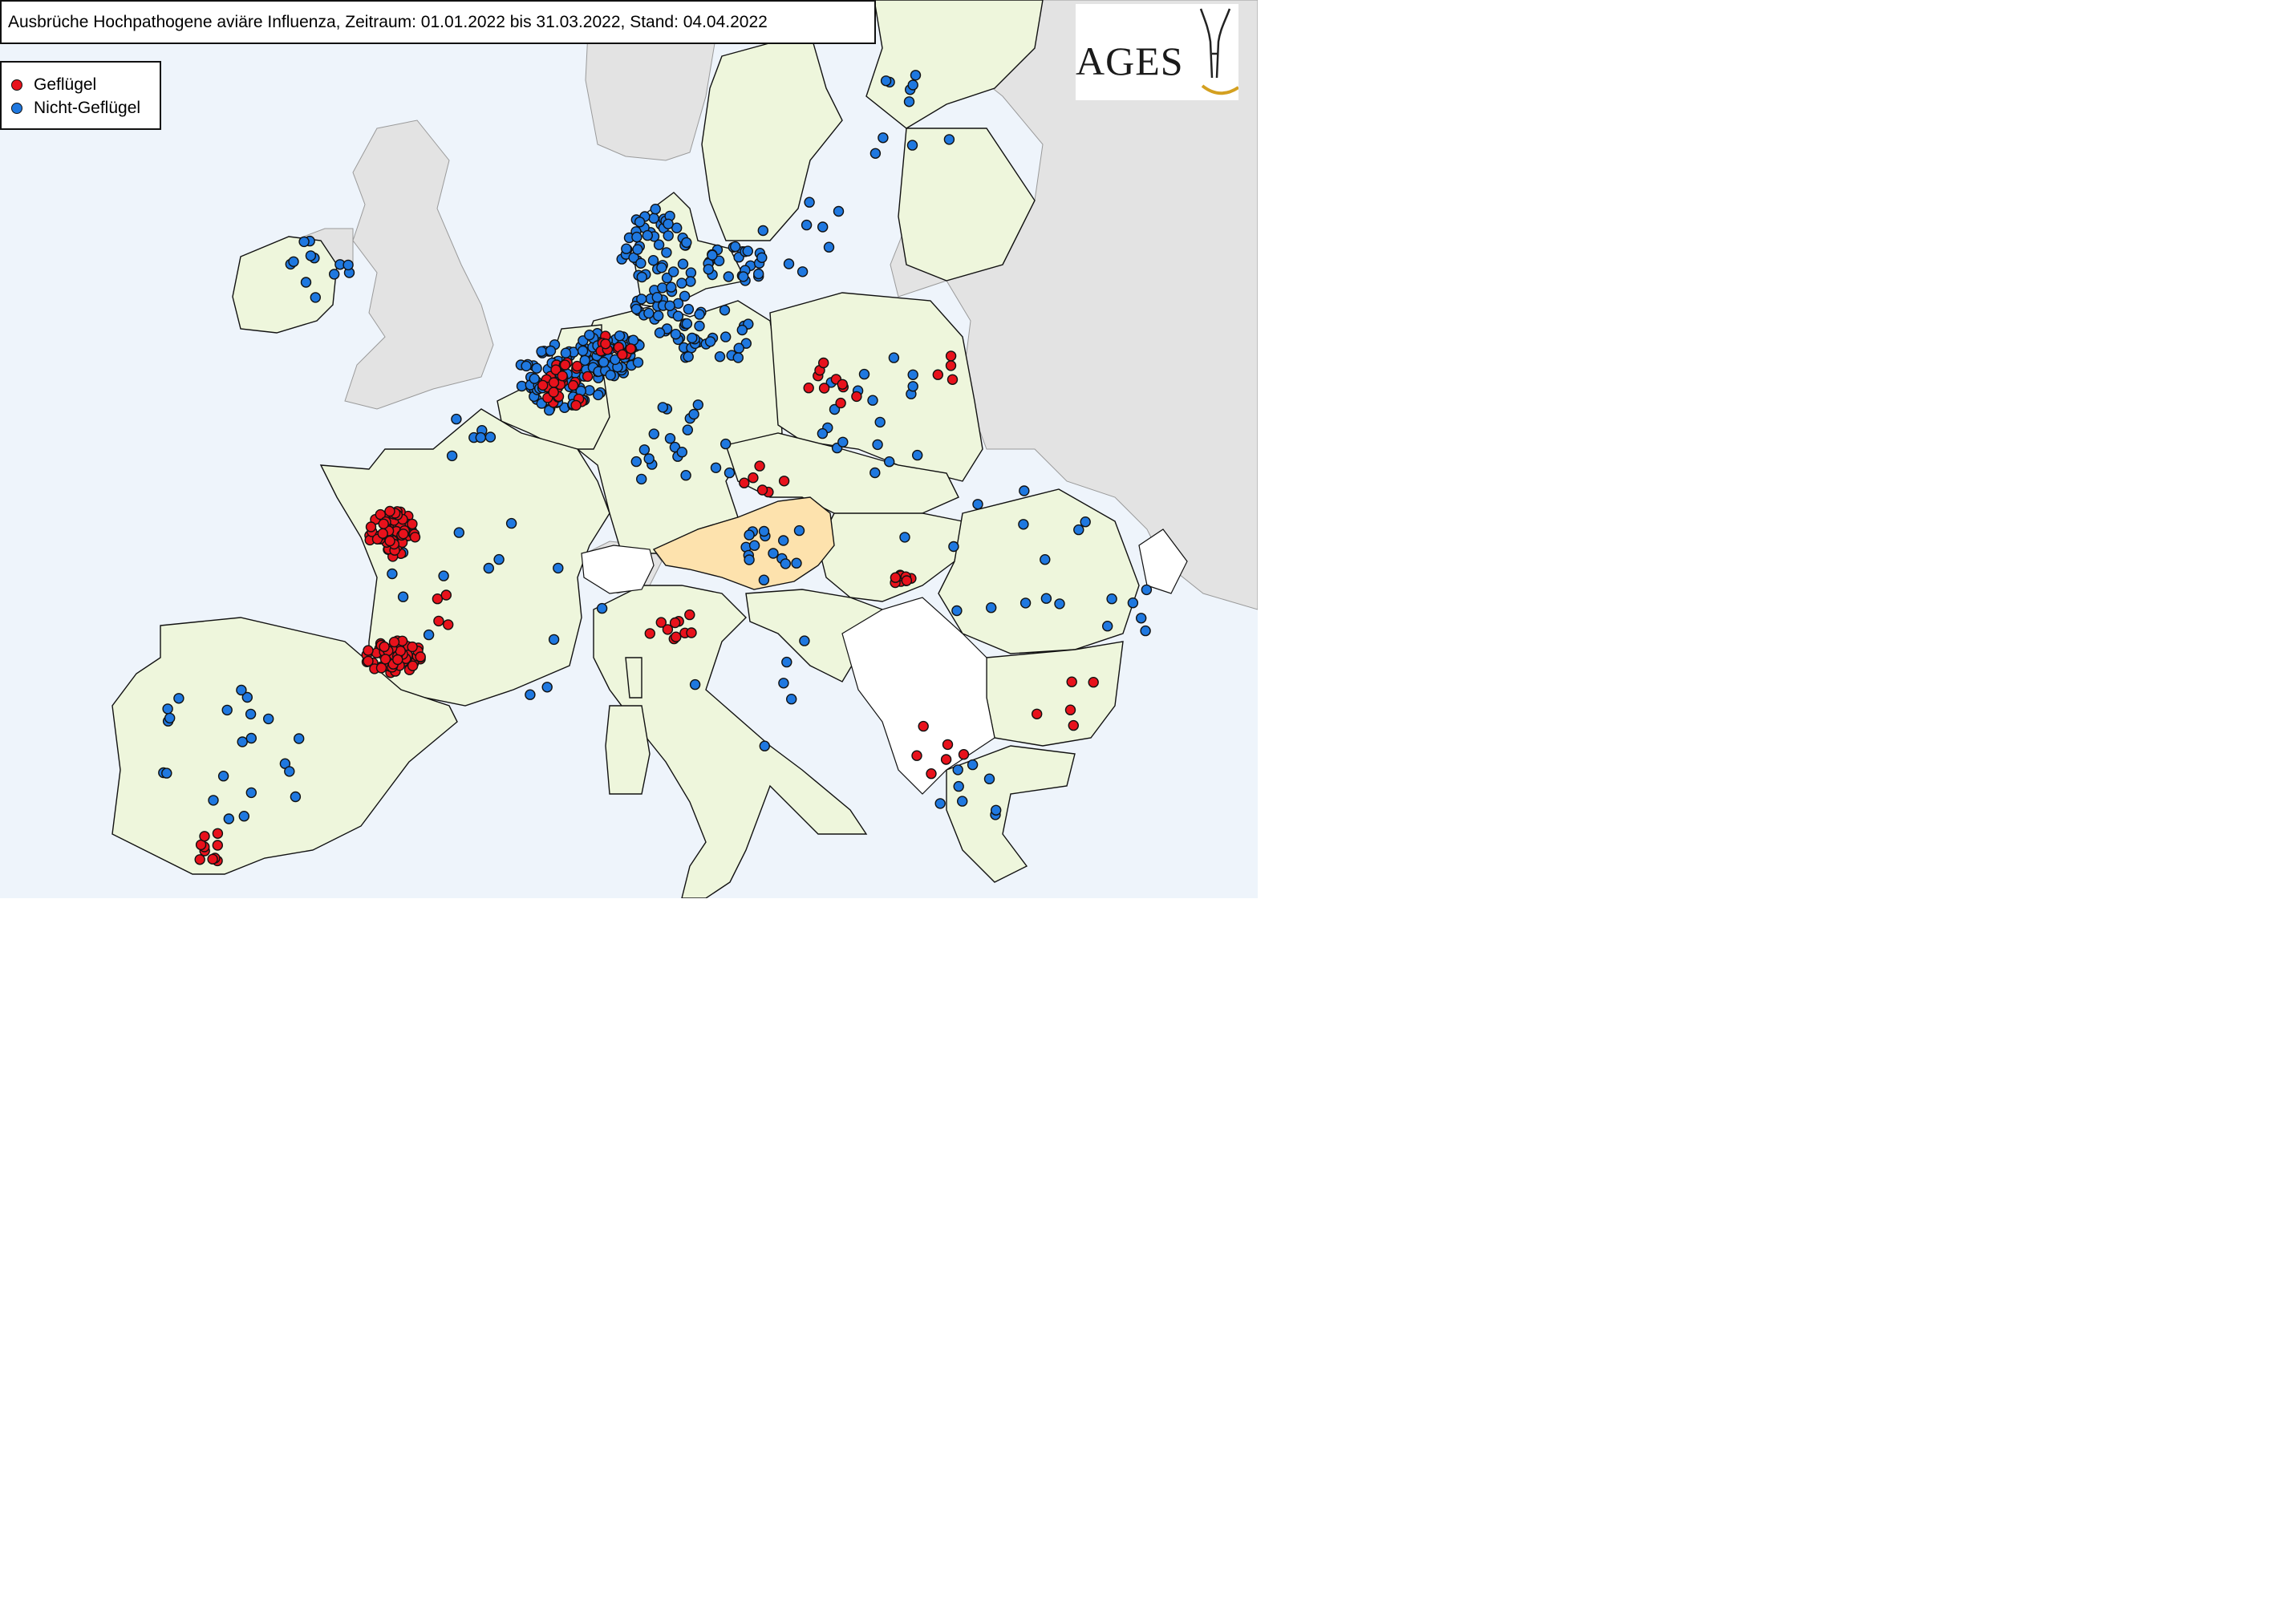 The image size is (2274, 1624). I want to click on sweden, so click(772, 136).